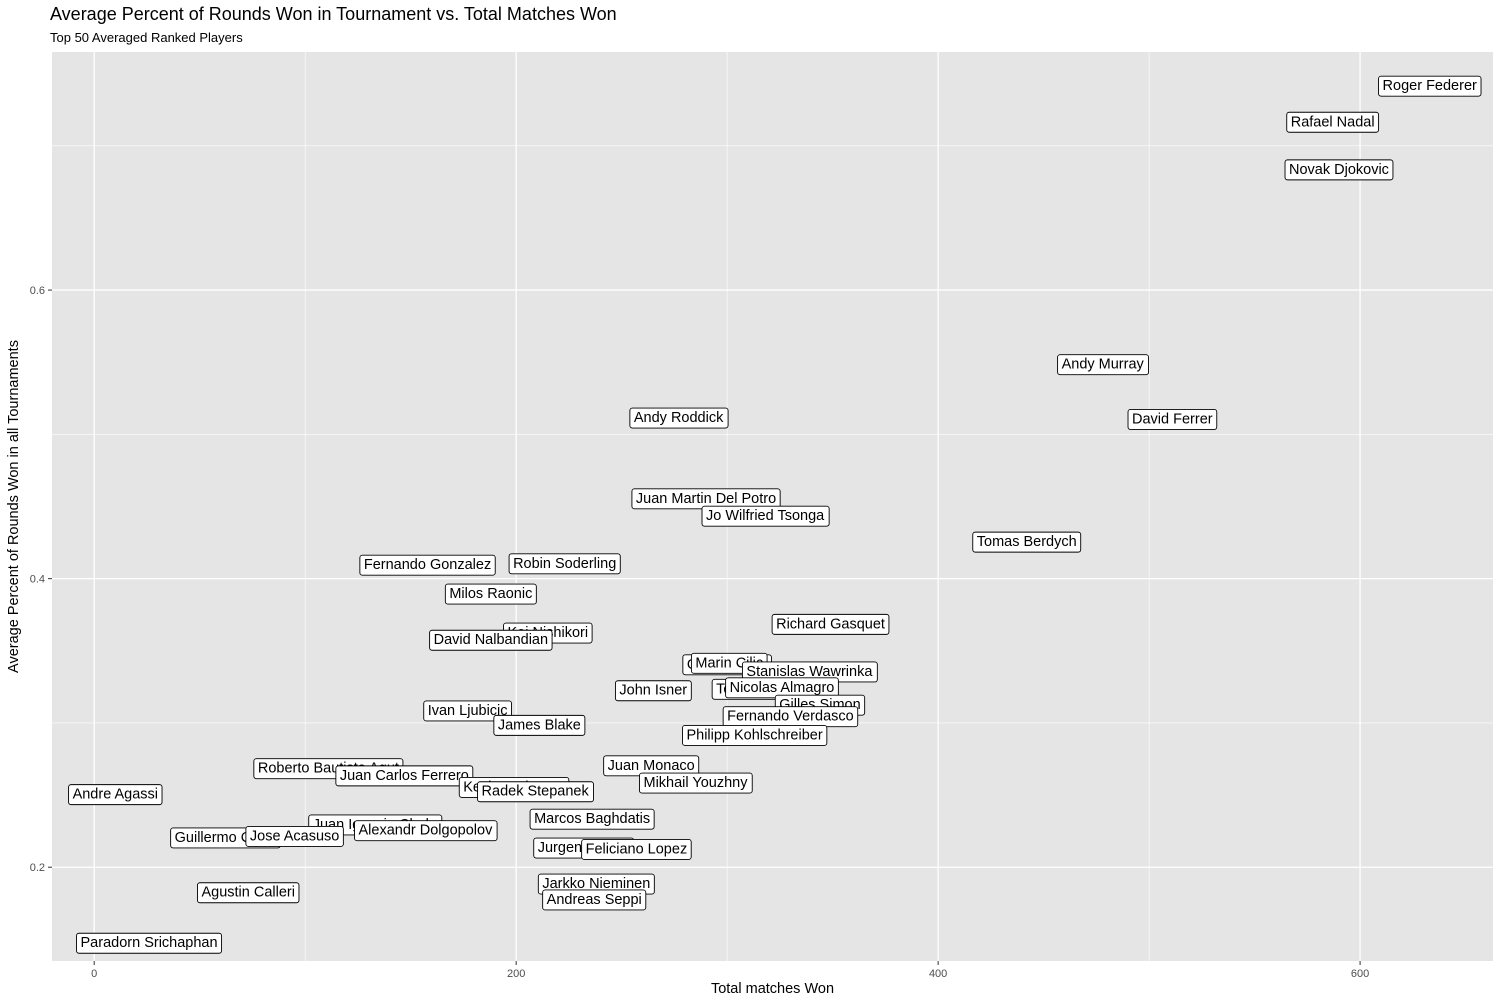 This screenshot has height=1000, width=1500. I want to click on point-label-text: Marcos Baghdatis, so click(592, 819).